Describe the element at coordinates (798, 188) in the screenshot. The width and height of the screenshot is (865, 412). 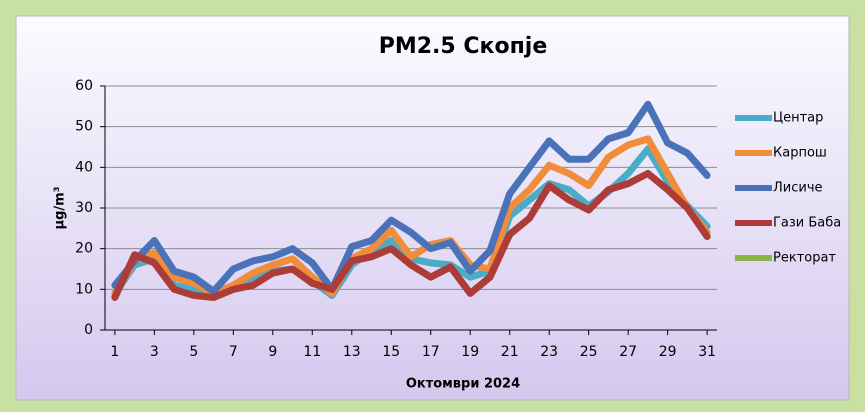
I see `legend-label: Лисиче` at that location.